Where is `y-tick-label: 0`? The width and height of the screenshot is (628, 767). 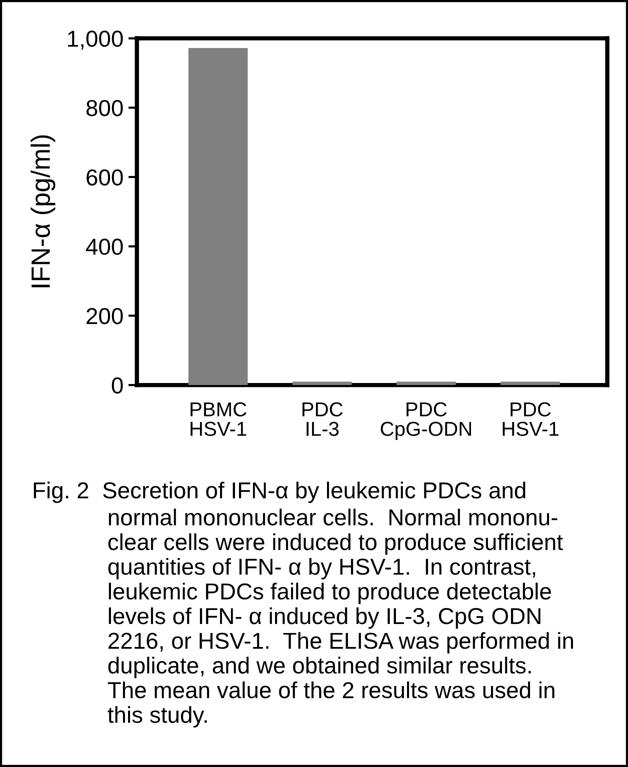
y-tick-label: 0 is located at coordinates (117, 385).